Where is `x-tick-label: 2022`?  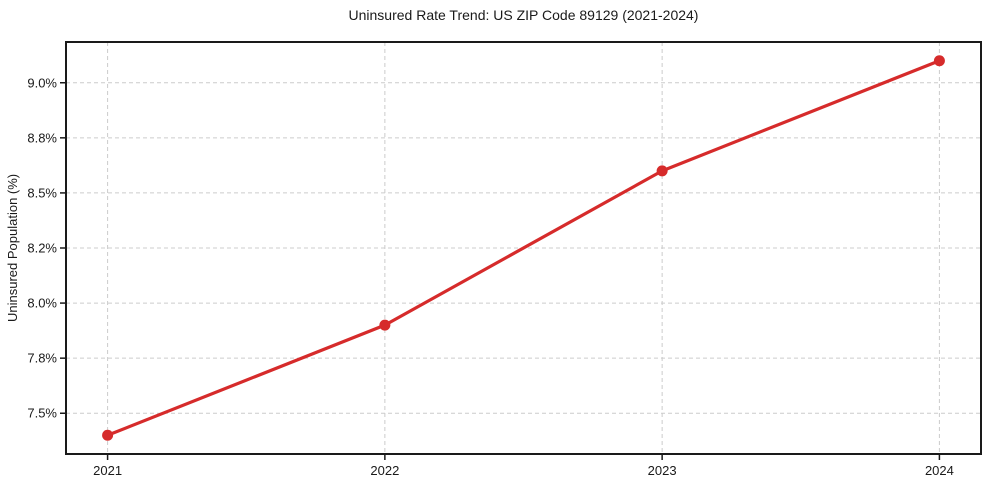 x-tick-label: 2022 is located at coordinates (384, 470).